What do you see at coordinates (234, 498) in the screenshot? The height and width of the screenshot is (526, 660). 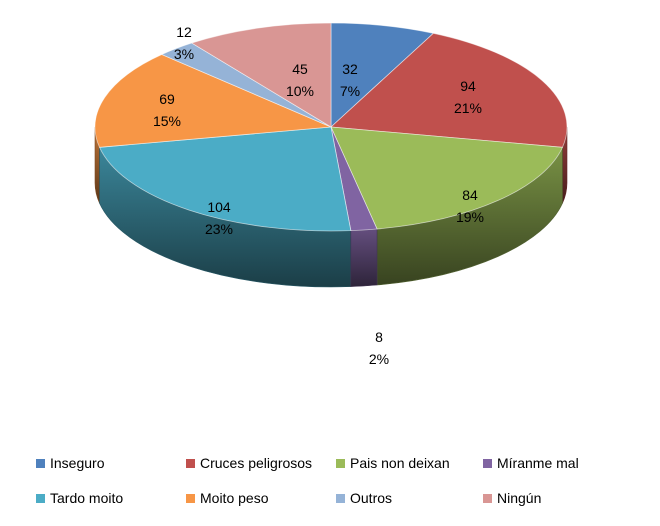 I see `legend-item-label: Moito peso` at bounding box center [234, 498].